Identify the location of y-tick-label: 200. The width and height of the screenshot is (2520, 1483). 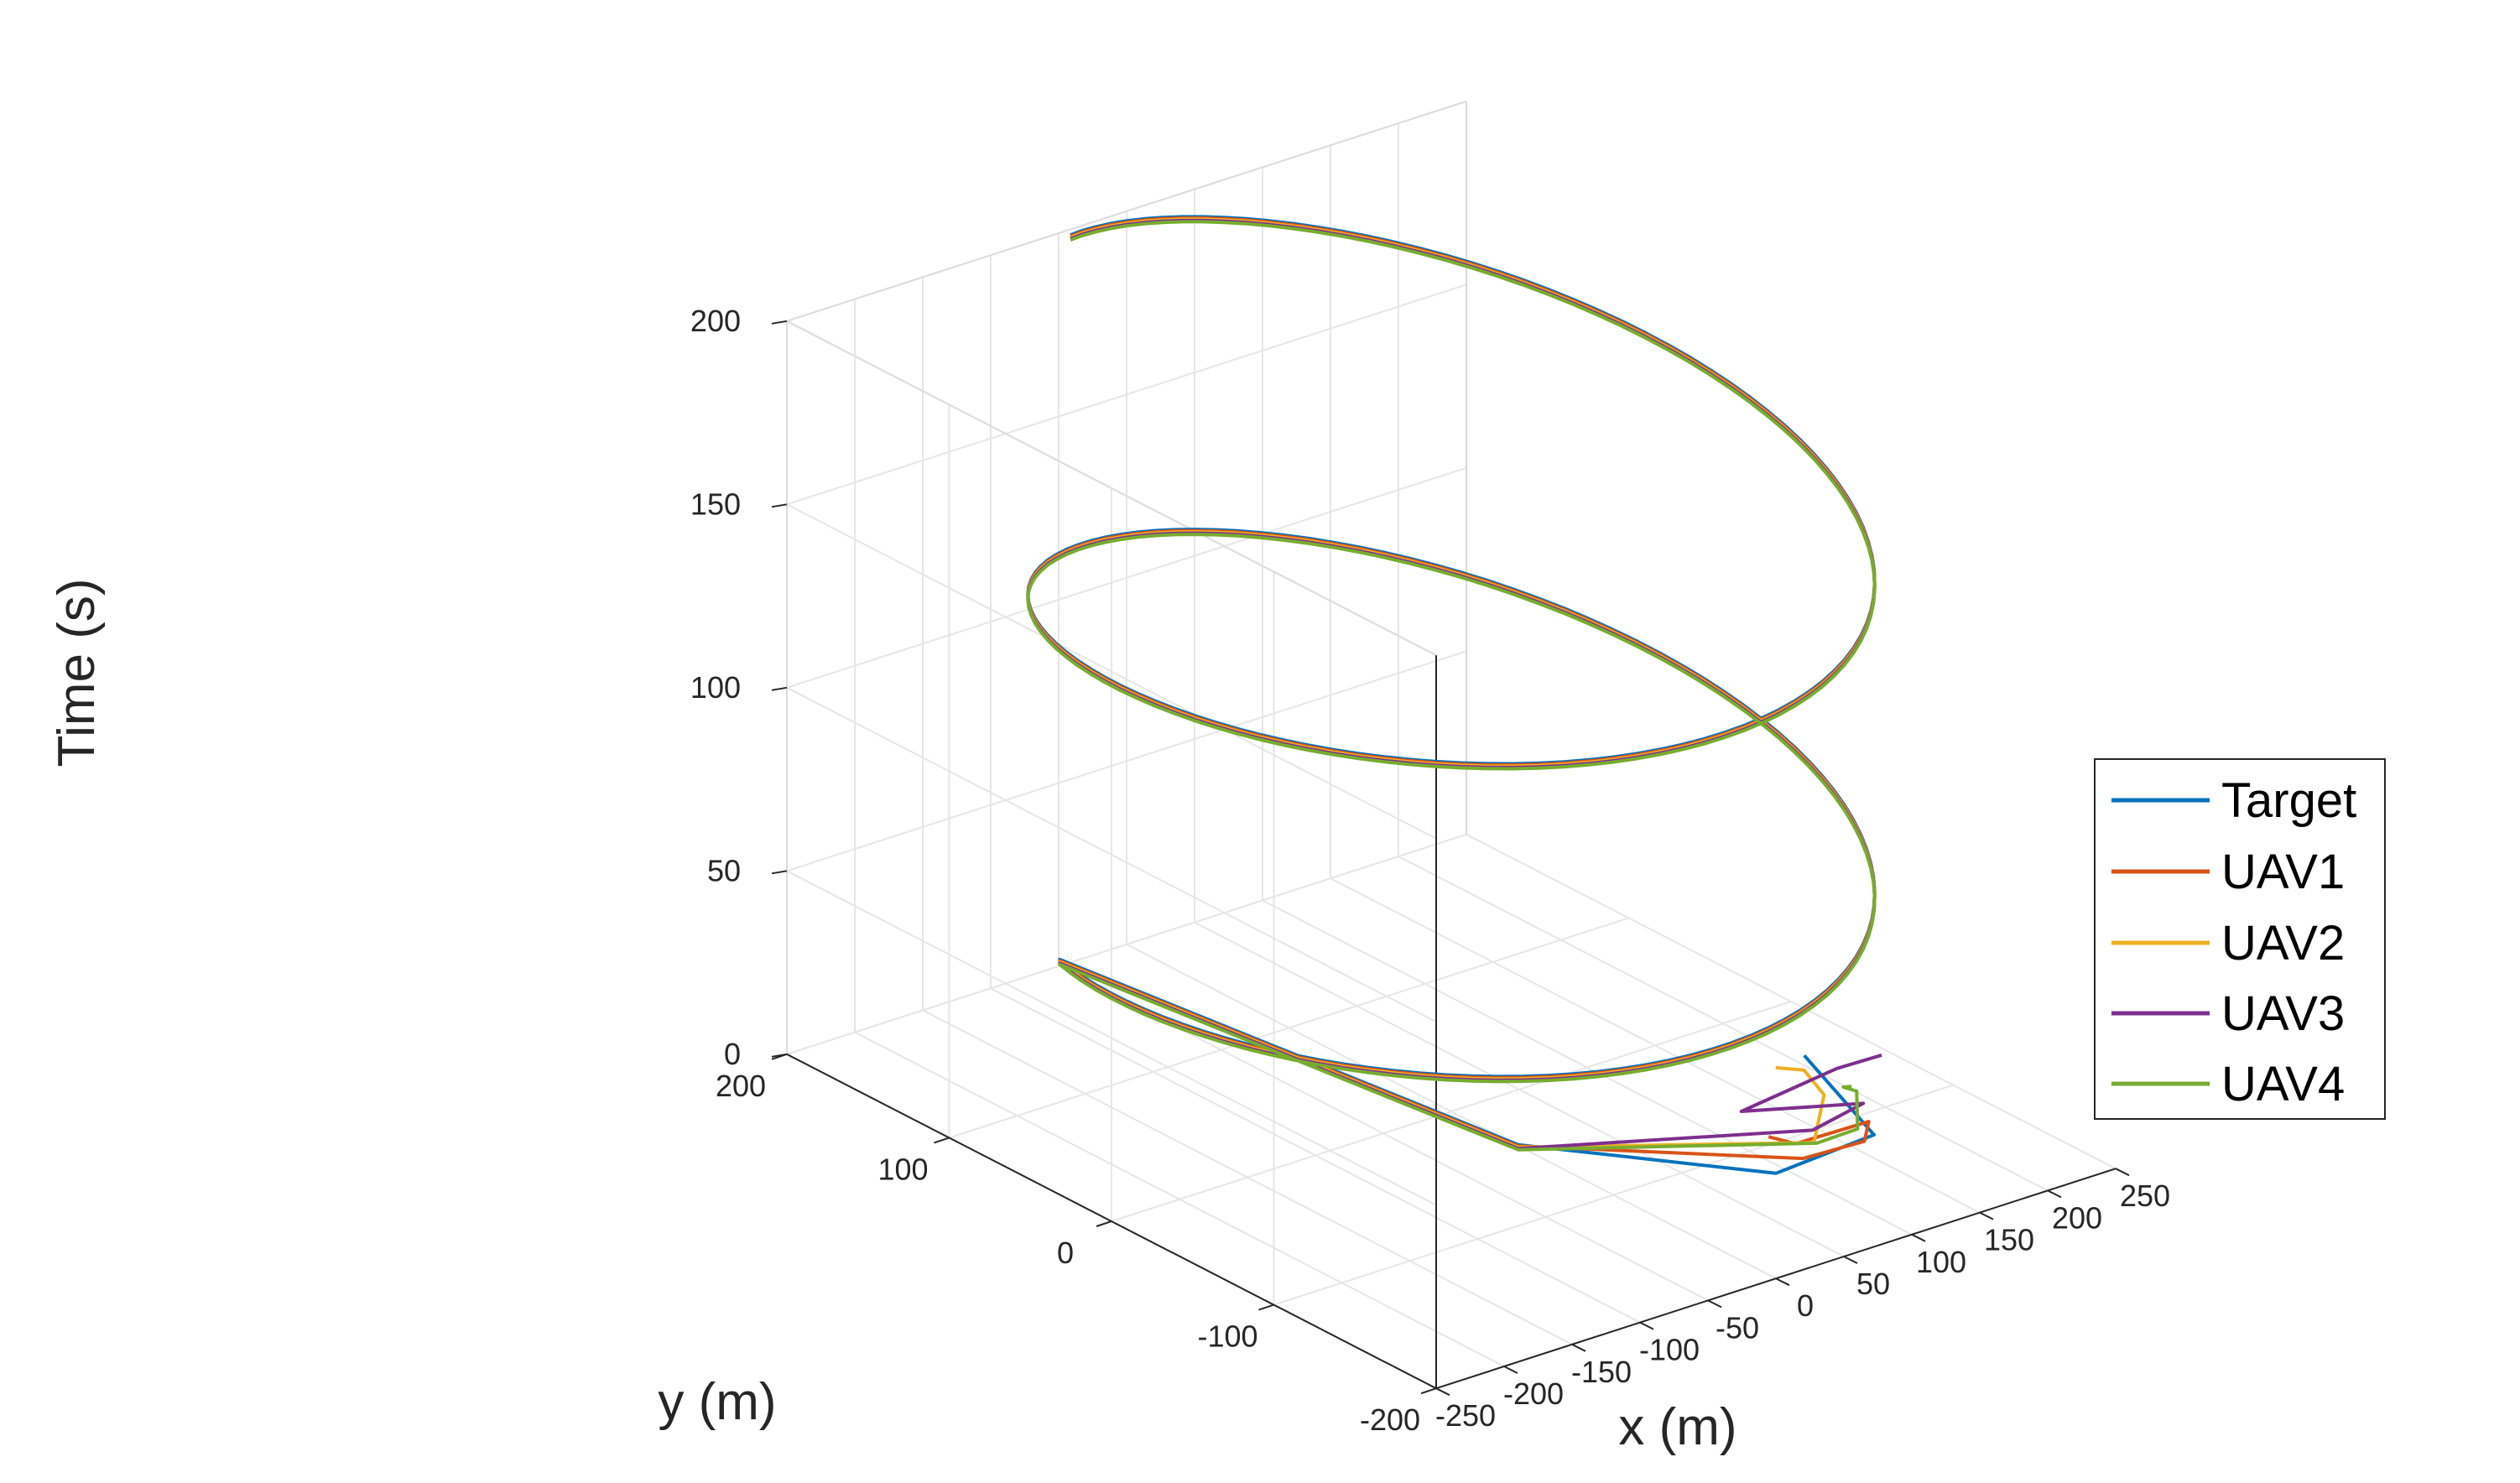
(741, 1086).